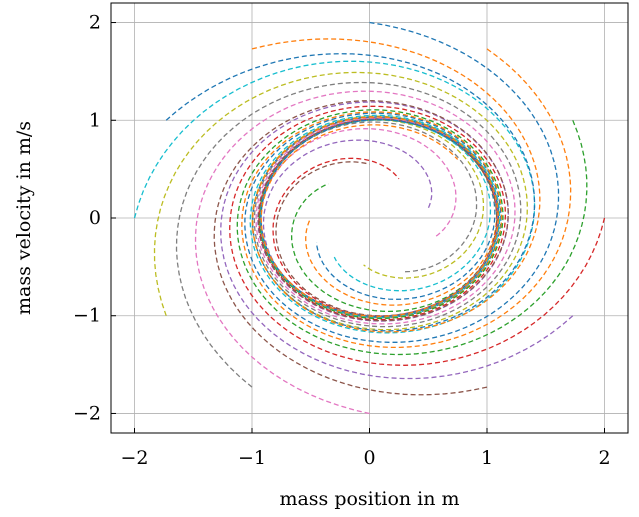 Image resolution: width=639 pixels, height=517 pixels. What do you see at coordinates (95, 23) in the screenshot?
I see `y-tick-label-4: 2` at bounding box center [95, 23].